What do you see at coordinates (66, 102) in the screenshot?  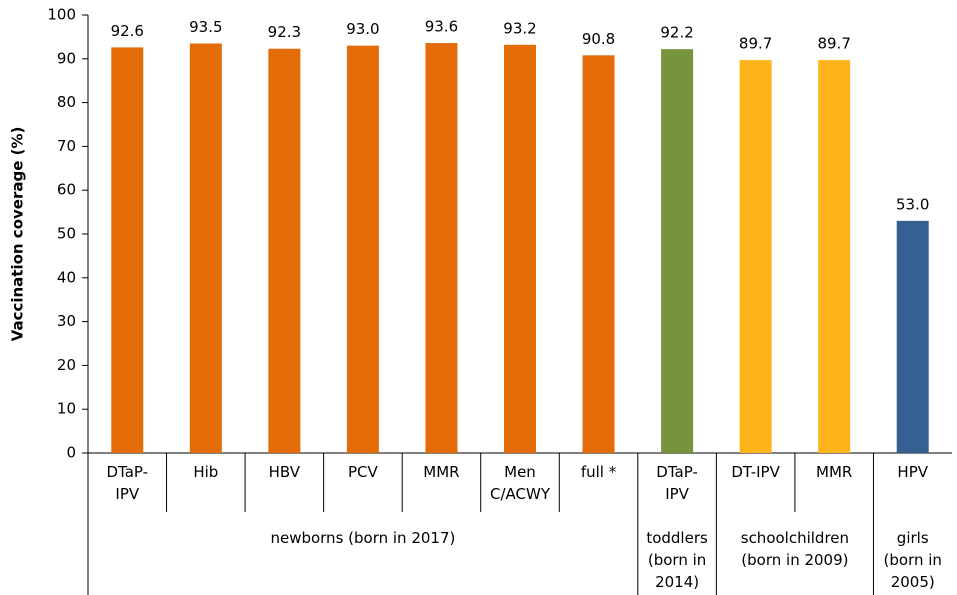 I see `y-tick-label: 80` at bounding box center [66, 102].